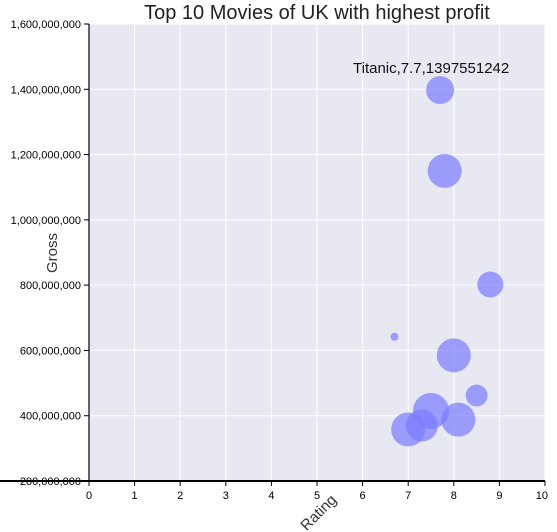  What do you see at coordinates (50, 417) in the screenshot?
I see `y-tick-label: 400,000,000` at bounding box center [50, 417].